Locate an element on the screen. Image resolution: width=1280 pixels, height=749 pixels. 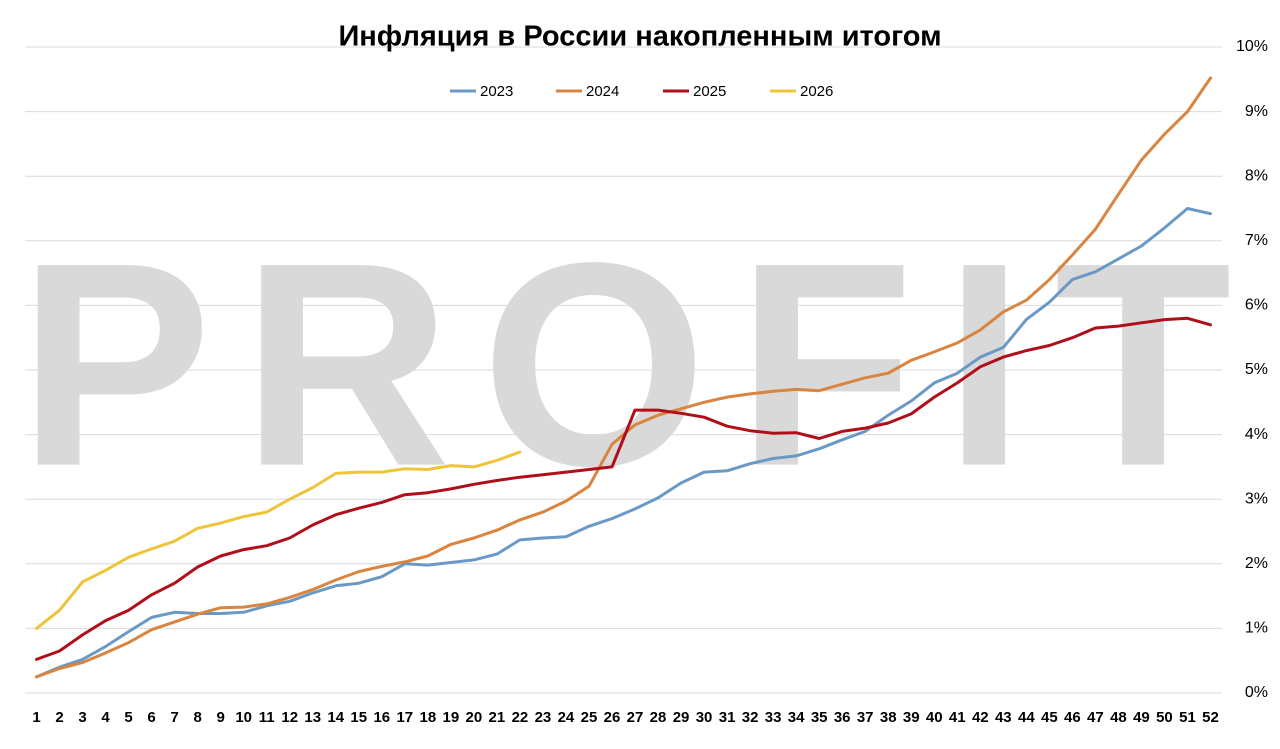
x-tick-label: 25 is located at coordinates (589, 717).